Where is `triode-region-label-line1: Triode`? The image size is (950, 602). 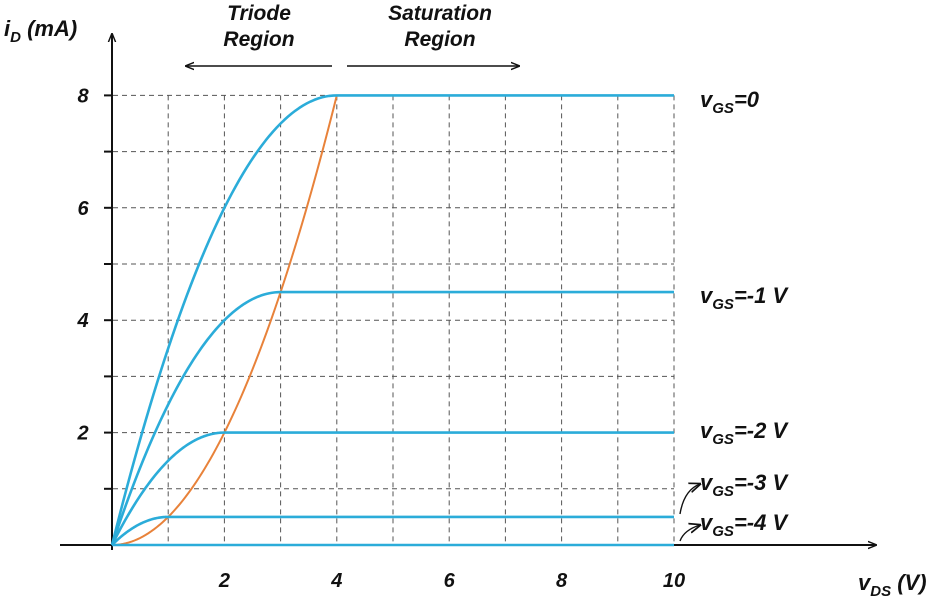 triode-region-label-line1: Triode is located at coordinates (259, 13).